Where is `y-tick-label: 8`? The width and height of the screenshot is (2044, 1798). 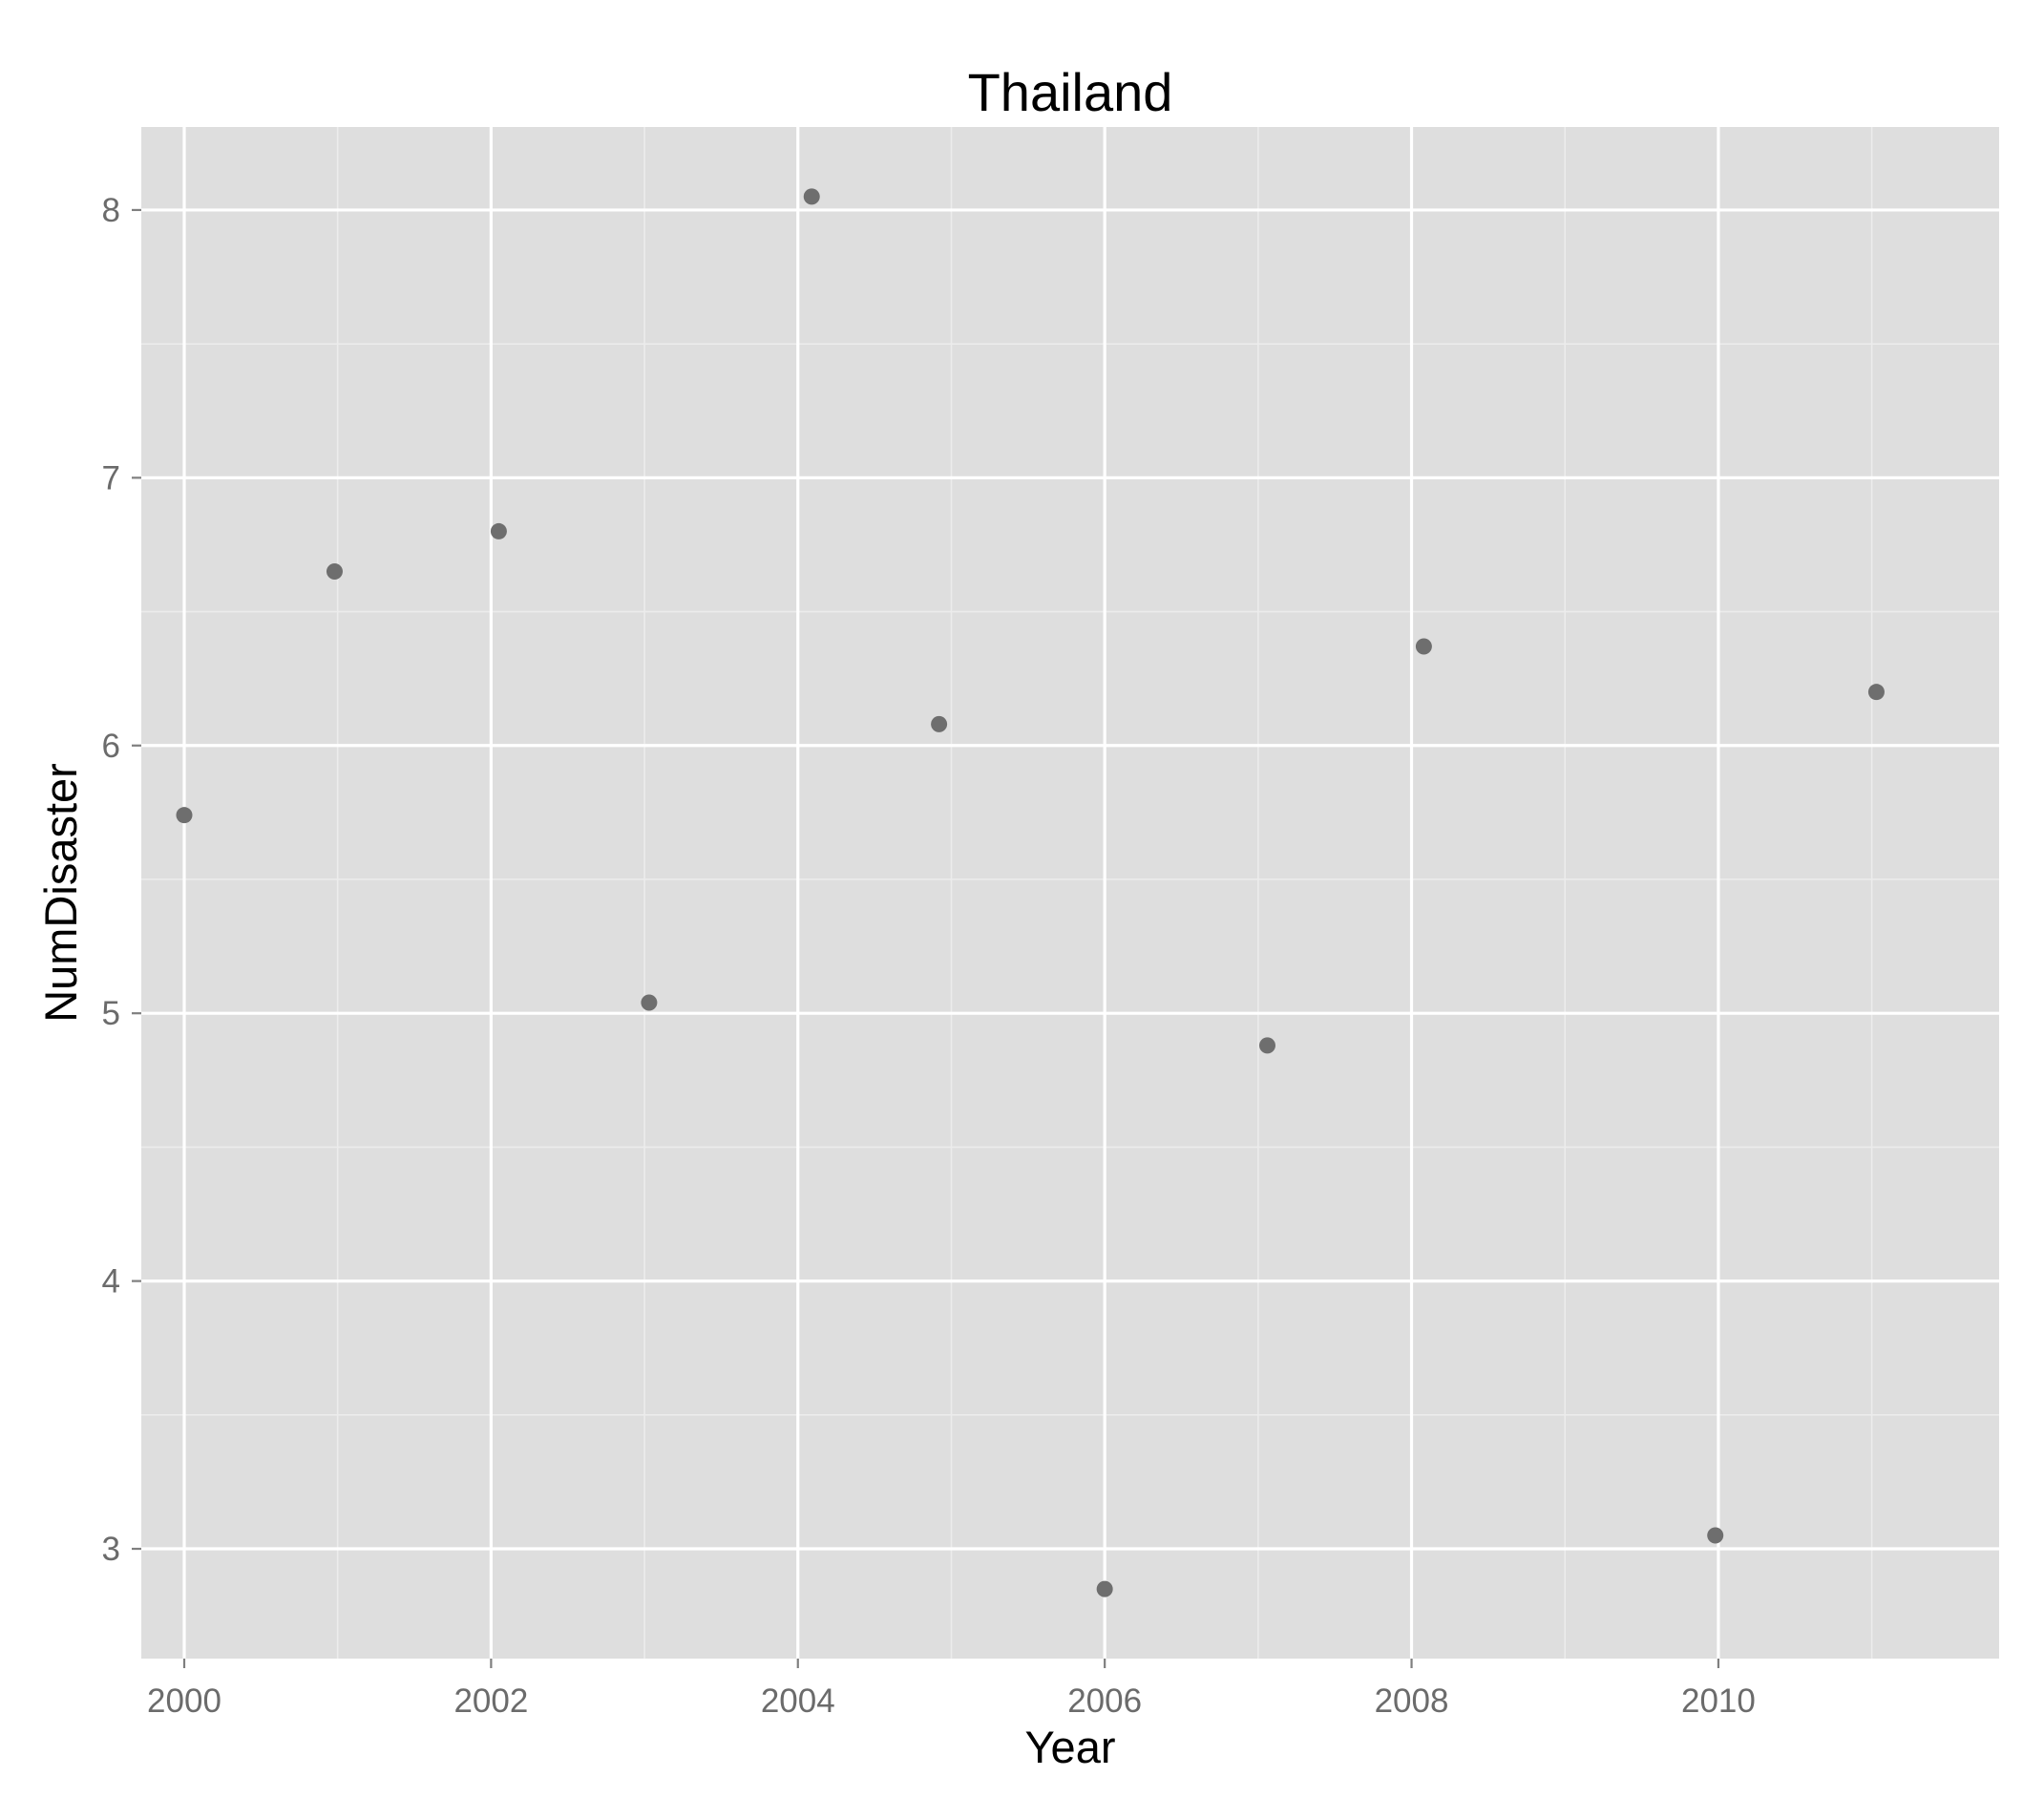
y-tick-label: 8 is located at coordinates (111, 211).